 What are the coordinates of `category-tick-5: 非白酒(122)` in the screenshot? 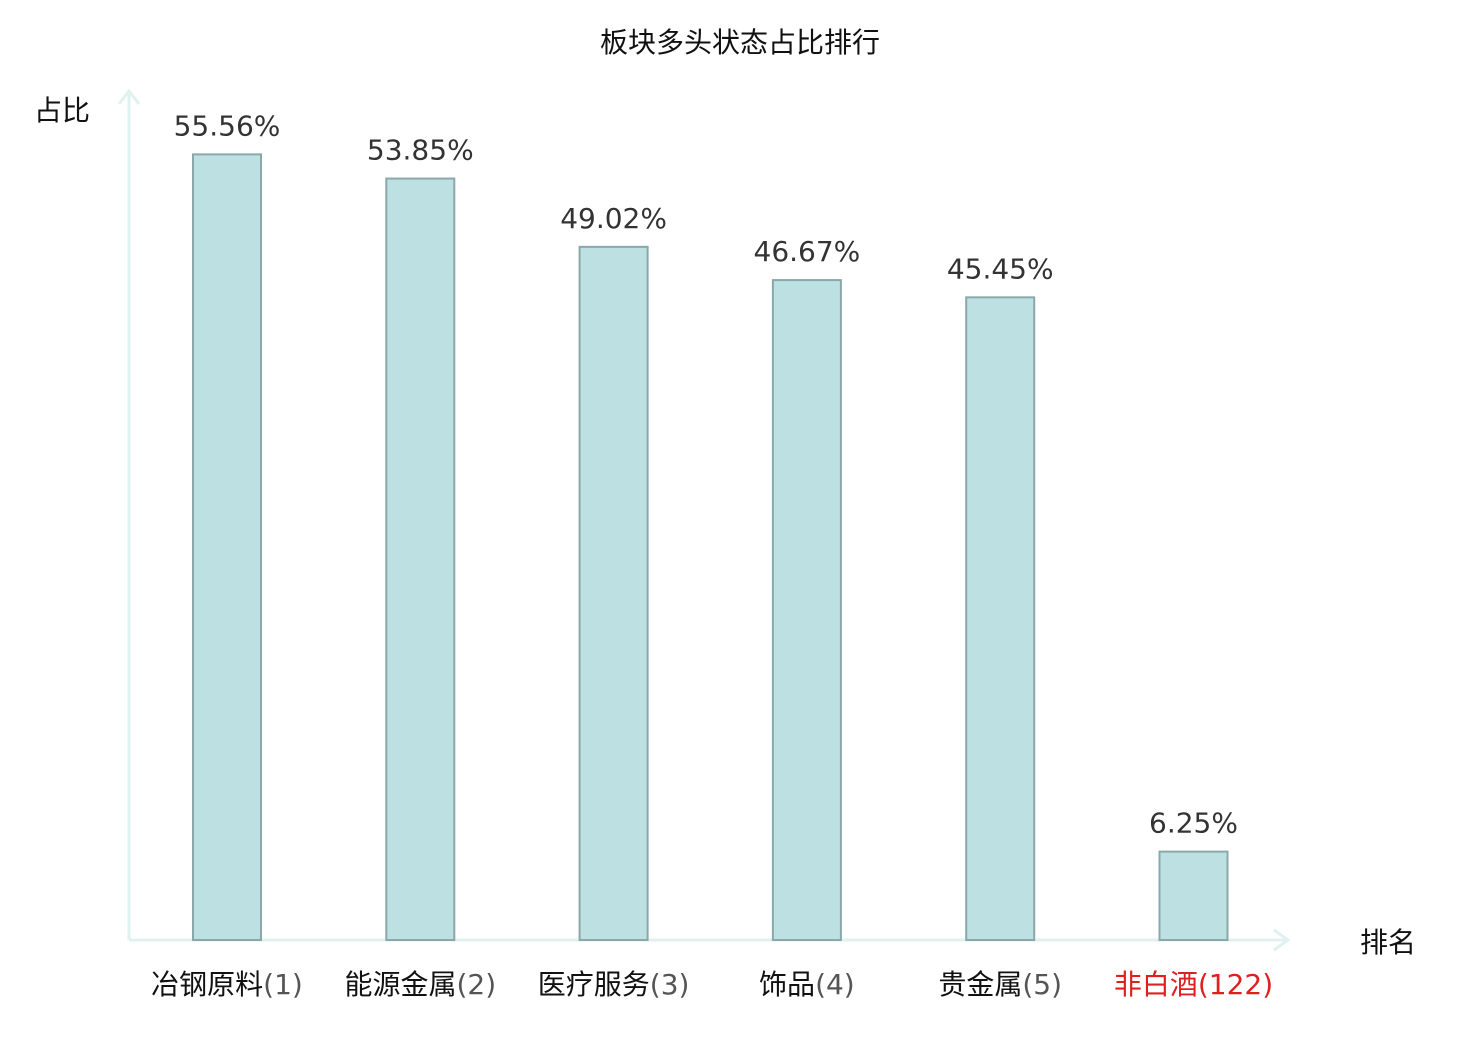 It's located at (1193, 984).